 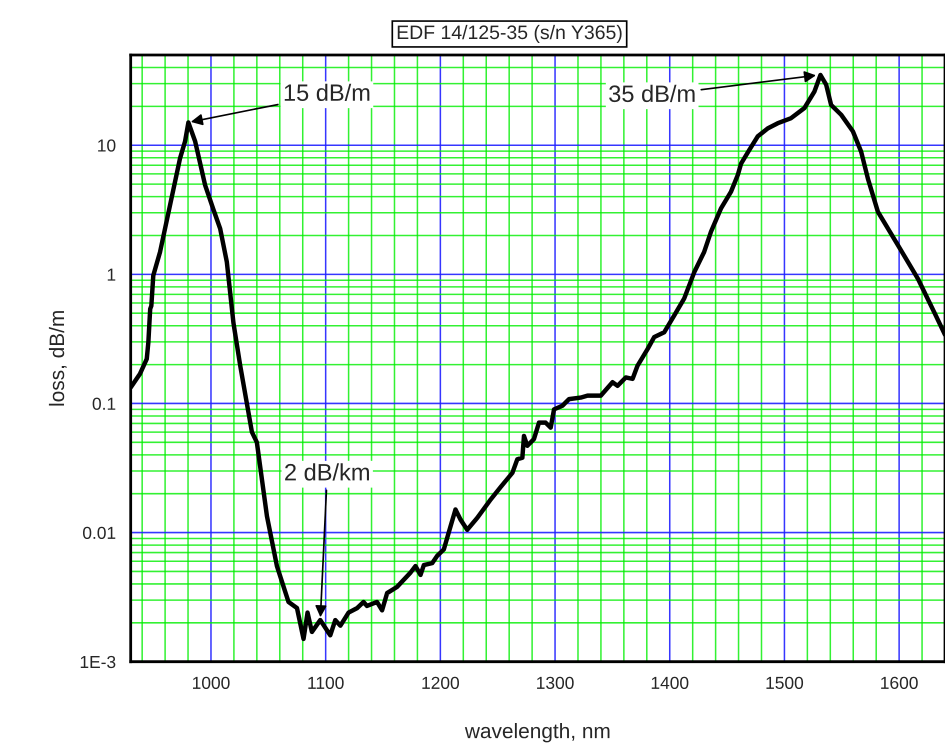 What do you see at coordinates (899, 683) in the screenshot?
I see `x-tick-label: 1600` at bounding box center [899, 683].